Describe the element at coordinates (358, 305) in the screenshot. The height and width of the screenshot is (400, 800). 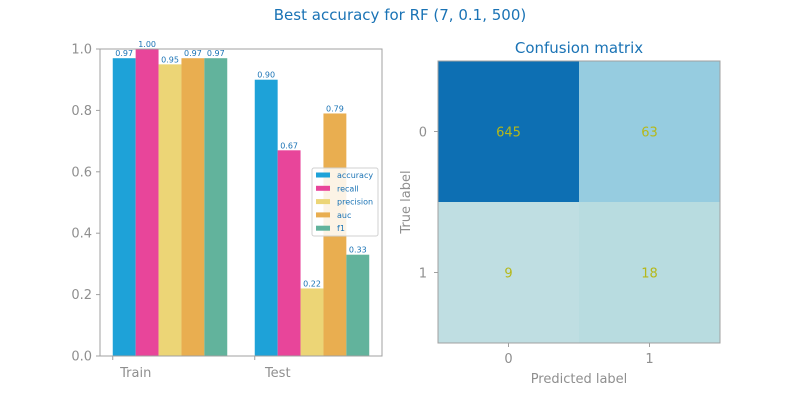
I see `bar-f1-test` at that location.